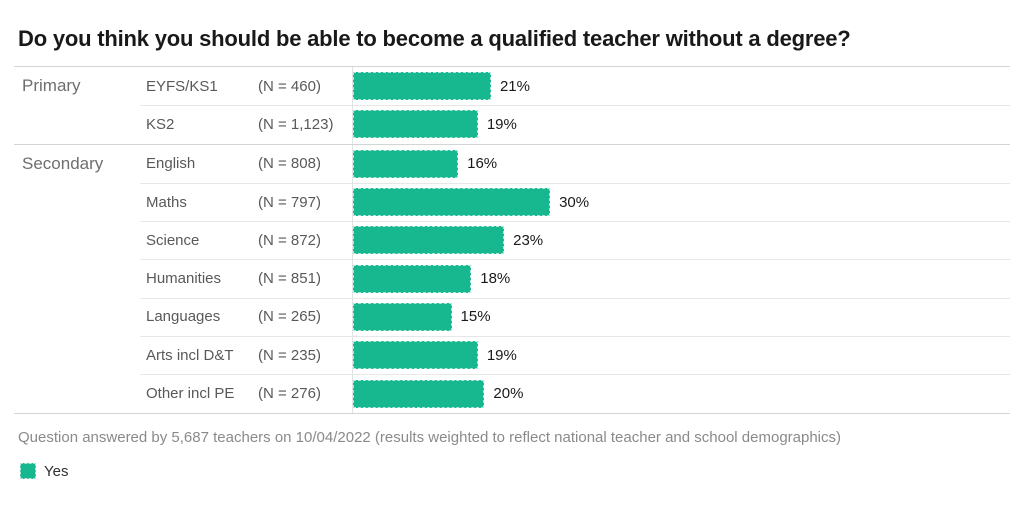 This screenshot has height=512, width=1024. What do you see at coordinates (289, 202) in the screenshot?
I see `row-sample-size: (N = 797)` at bounding box center [289, 202].